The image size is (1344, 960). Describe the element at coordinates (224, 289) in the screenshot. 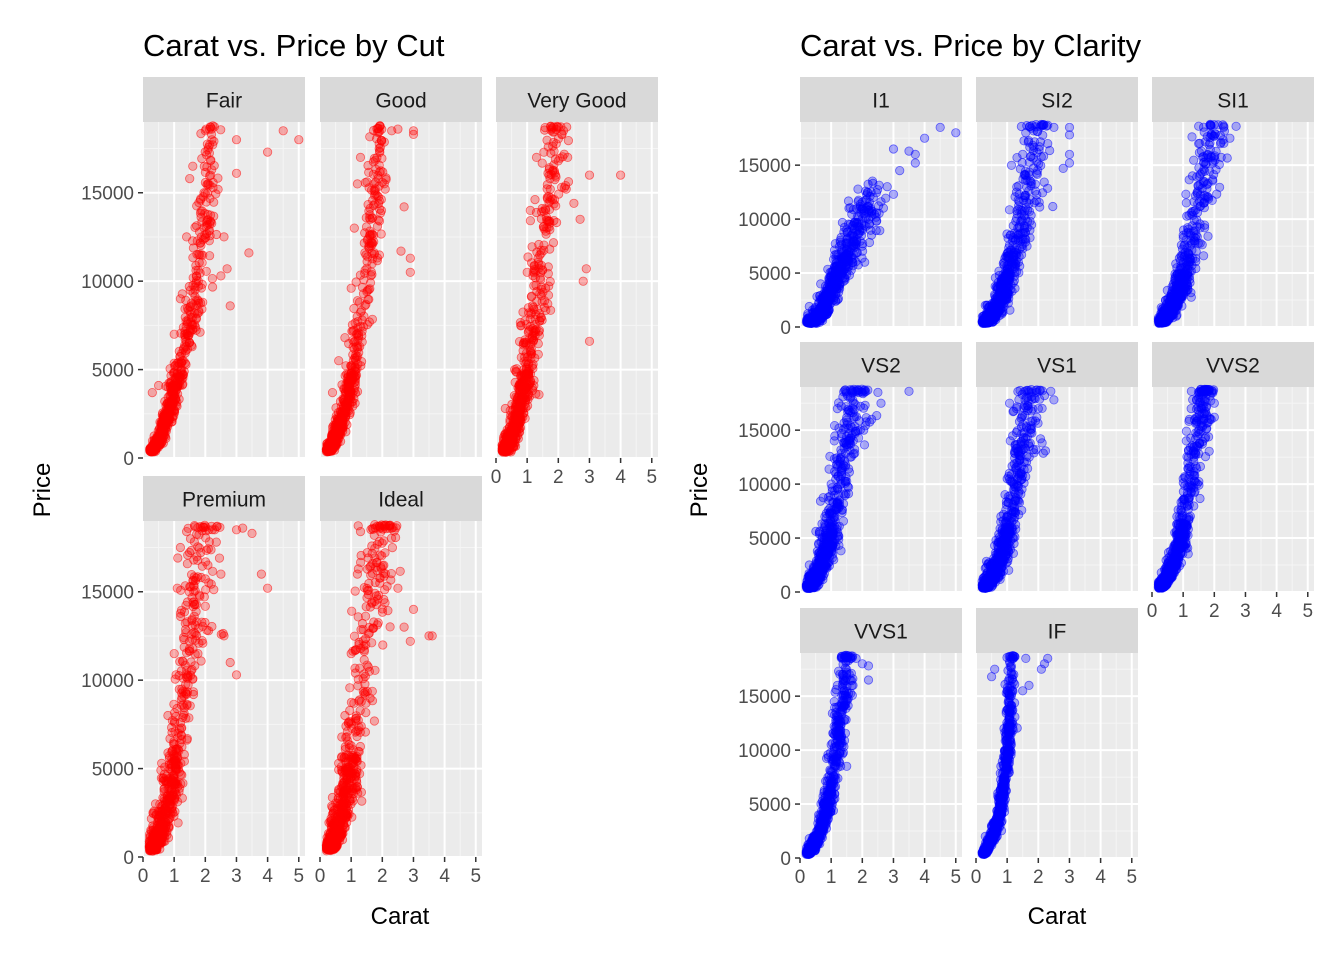

I see `scatter-points` at that location.